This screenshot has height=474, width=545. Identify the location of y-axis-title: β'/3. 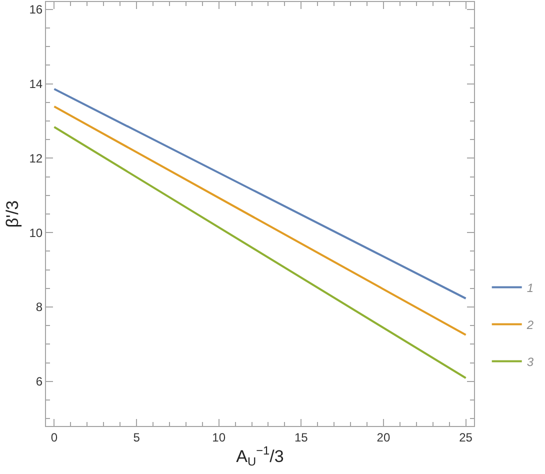
(12, 214).